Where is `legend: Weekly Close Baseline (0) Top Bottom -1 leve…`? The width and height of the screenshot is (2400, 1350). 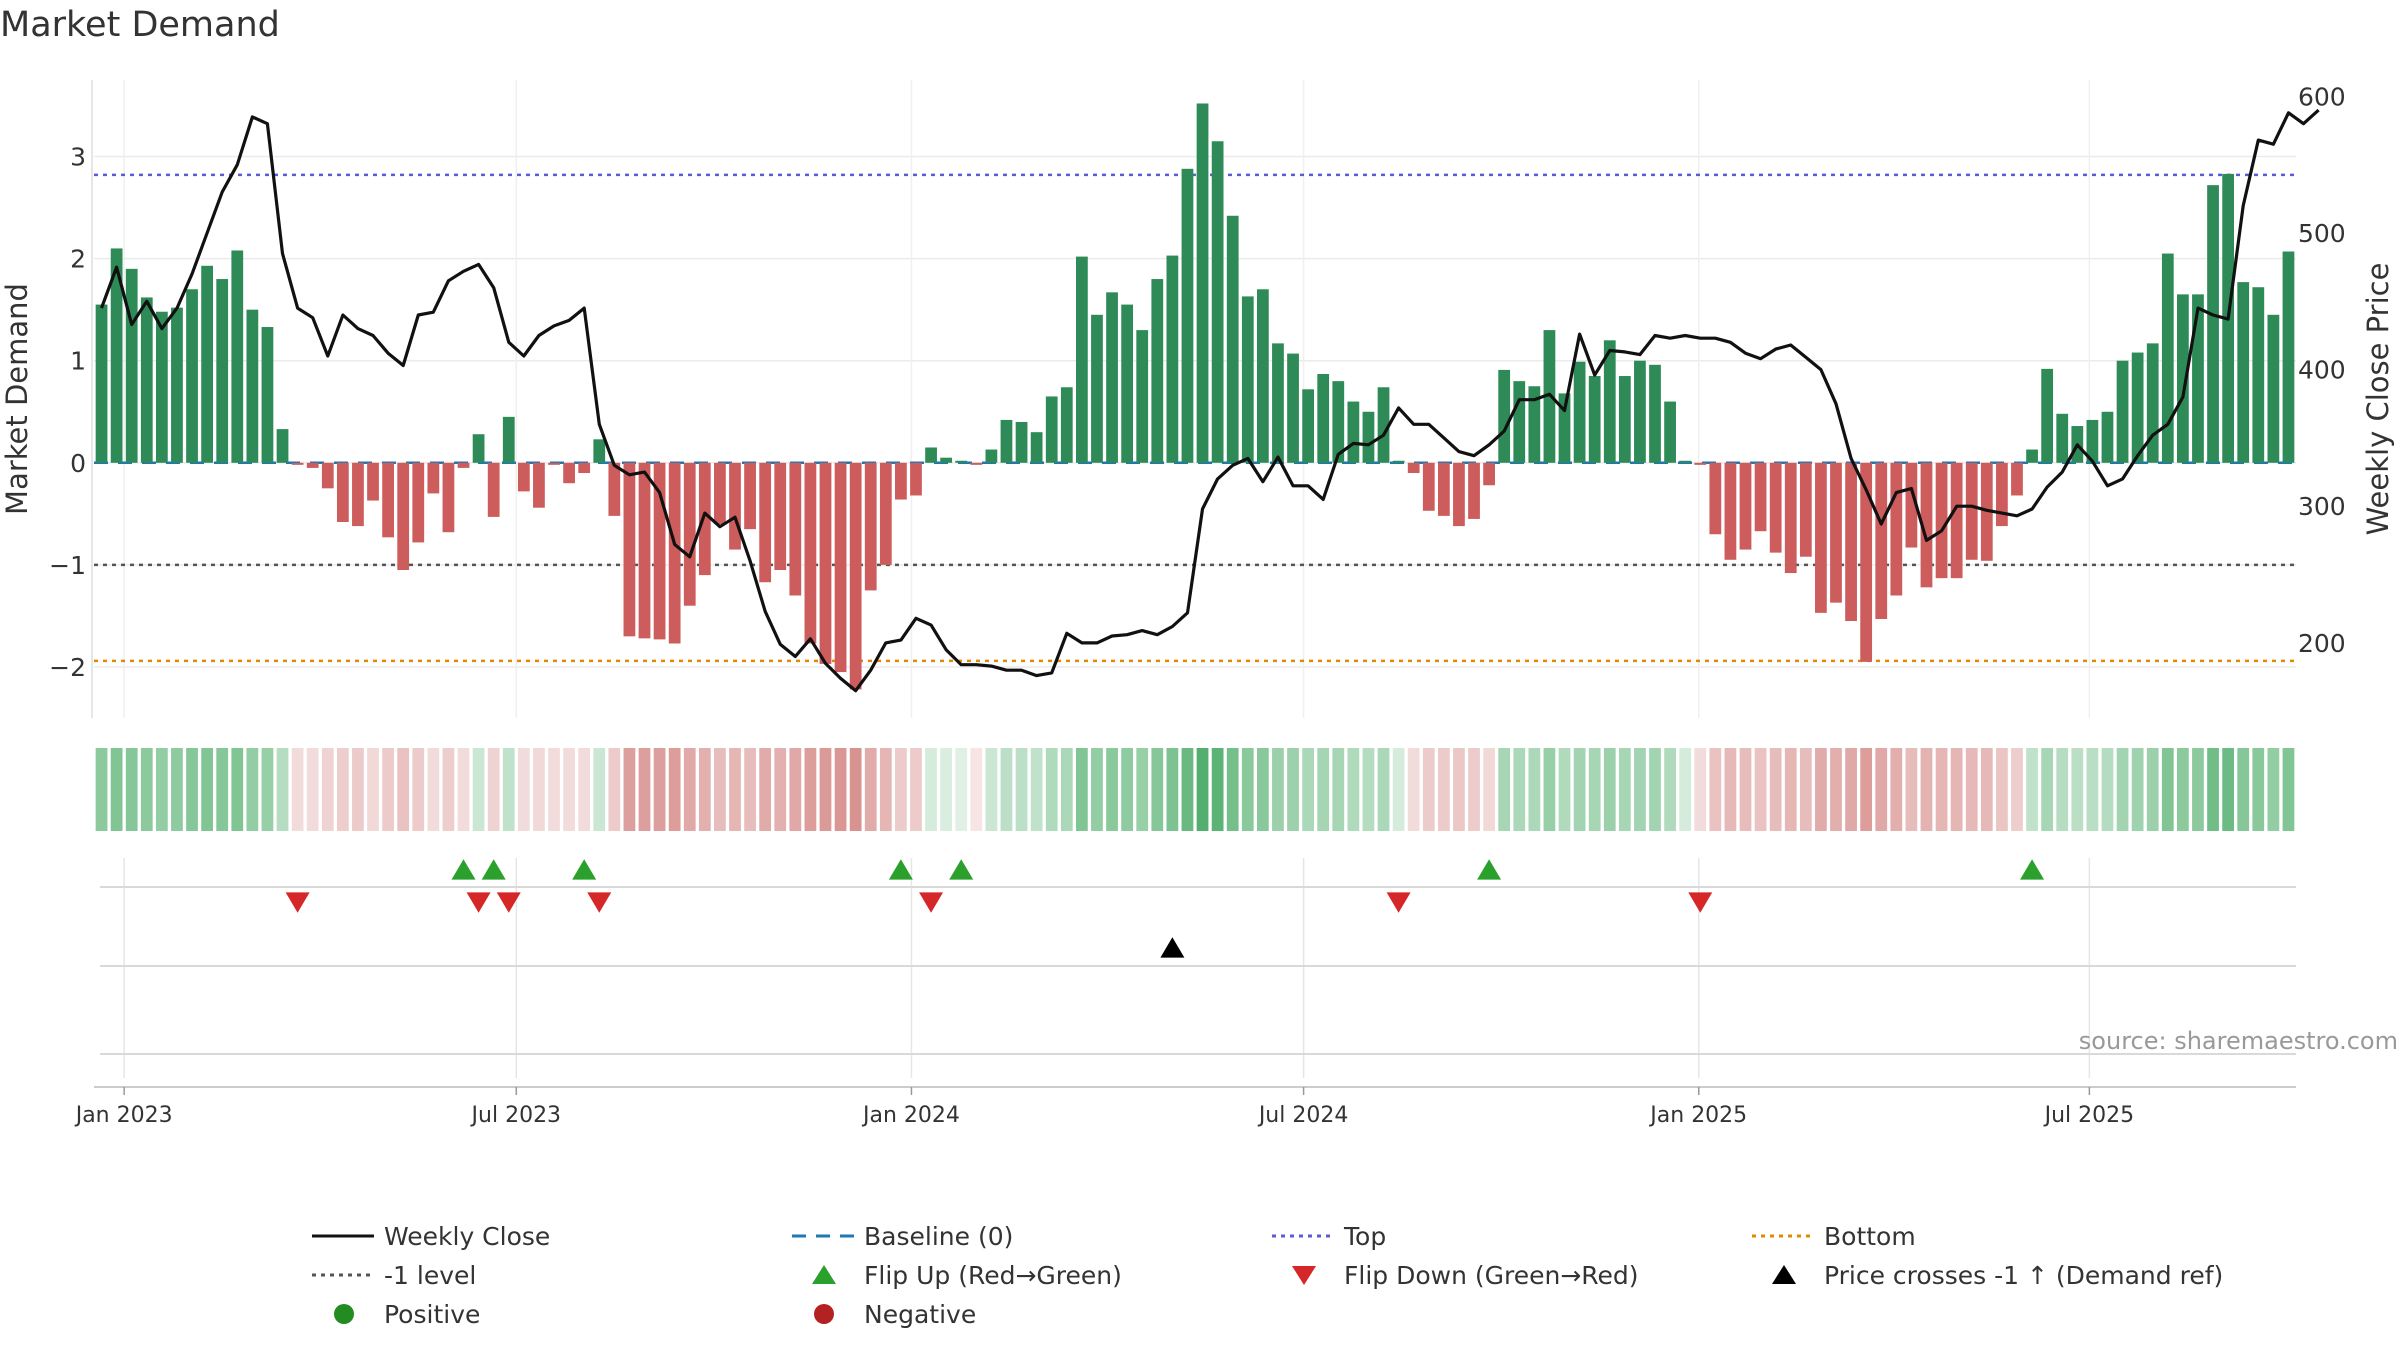 legend: Weekly Close Baseline (0) Top Bottom -1 leve… is located at coordinates (1267, 1275).